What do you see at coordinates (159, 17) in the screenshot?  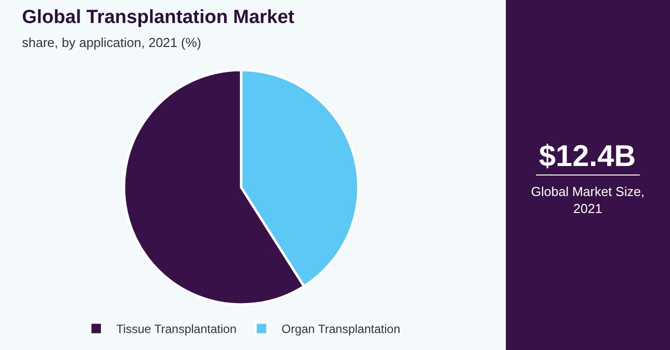 I see `chart-title: Global Transplantation Market` at bounding box center [159, 17].